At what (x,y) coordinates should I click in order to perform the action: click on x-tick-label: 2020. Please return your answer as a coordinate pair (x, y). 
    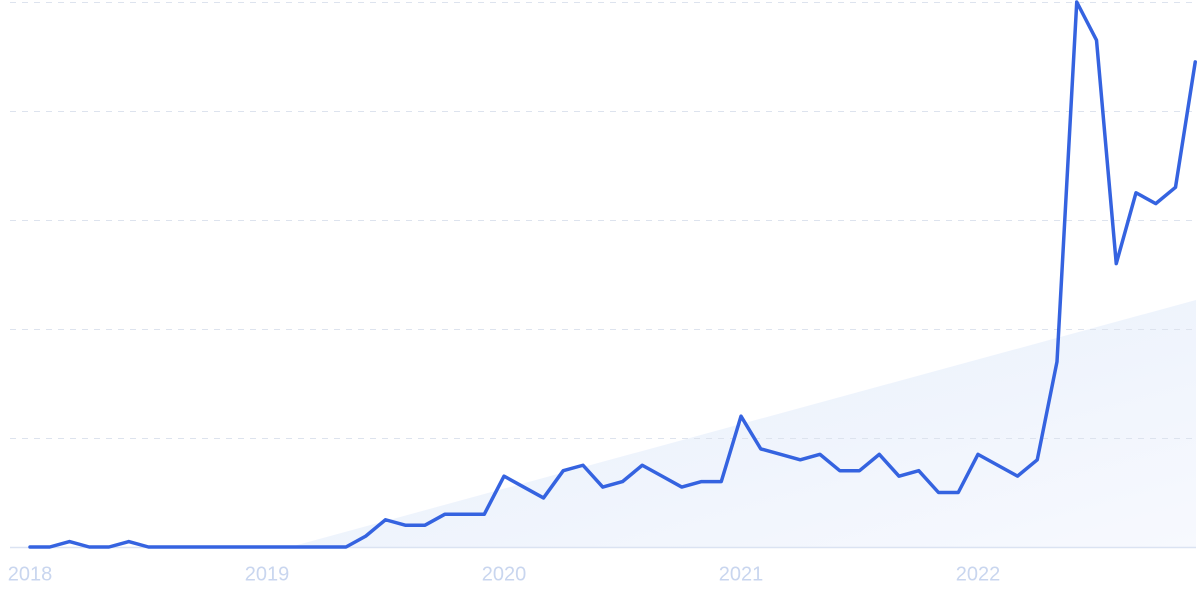
    Looking at the image, I should click on (504, 574).